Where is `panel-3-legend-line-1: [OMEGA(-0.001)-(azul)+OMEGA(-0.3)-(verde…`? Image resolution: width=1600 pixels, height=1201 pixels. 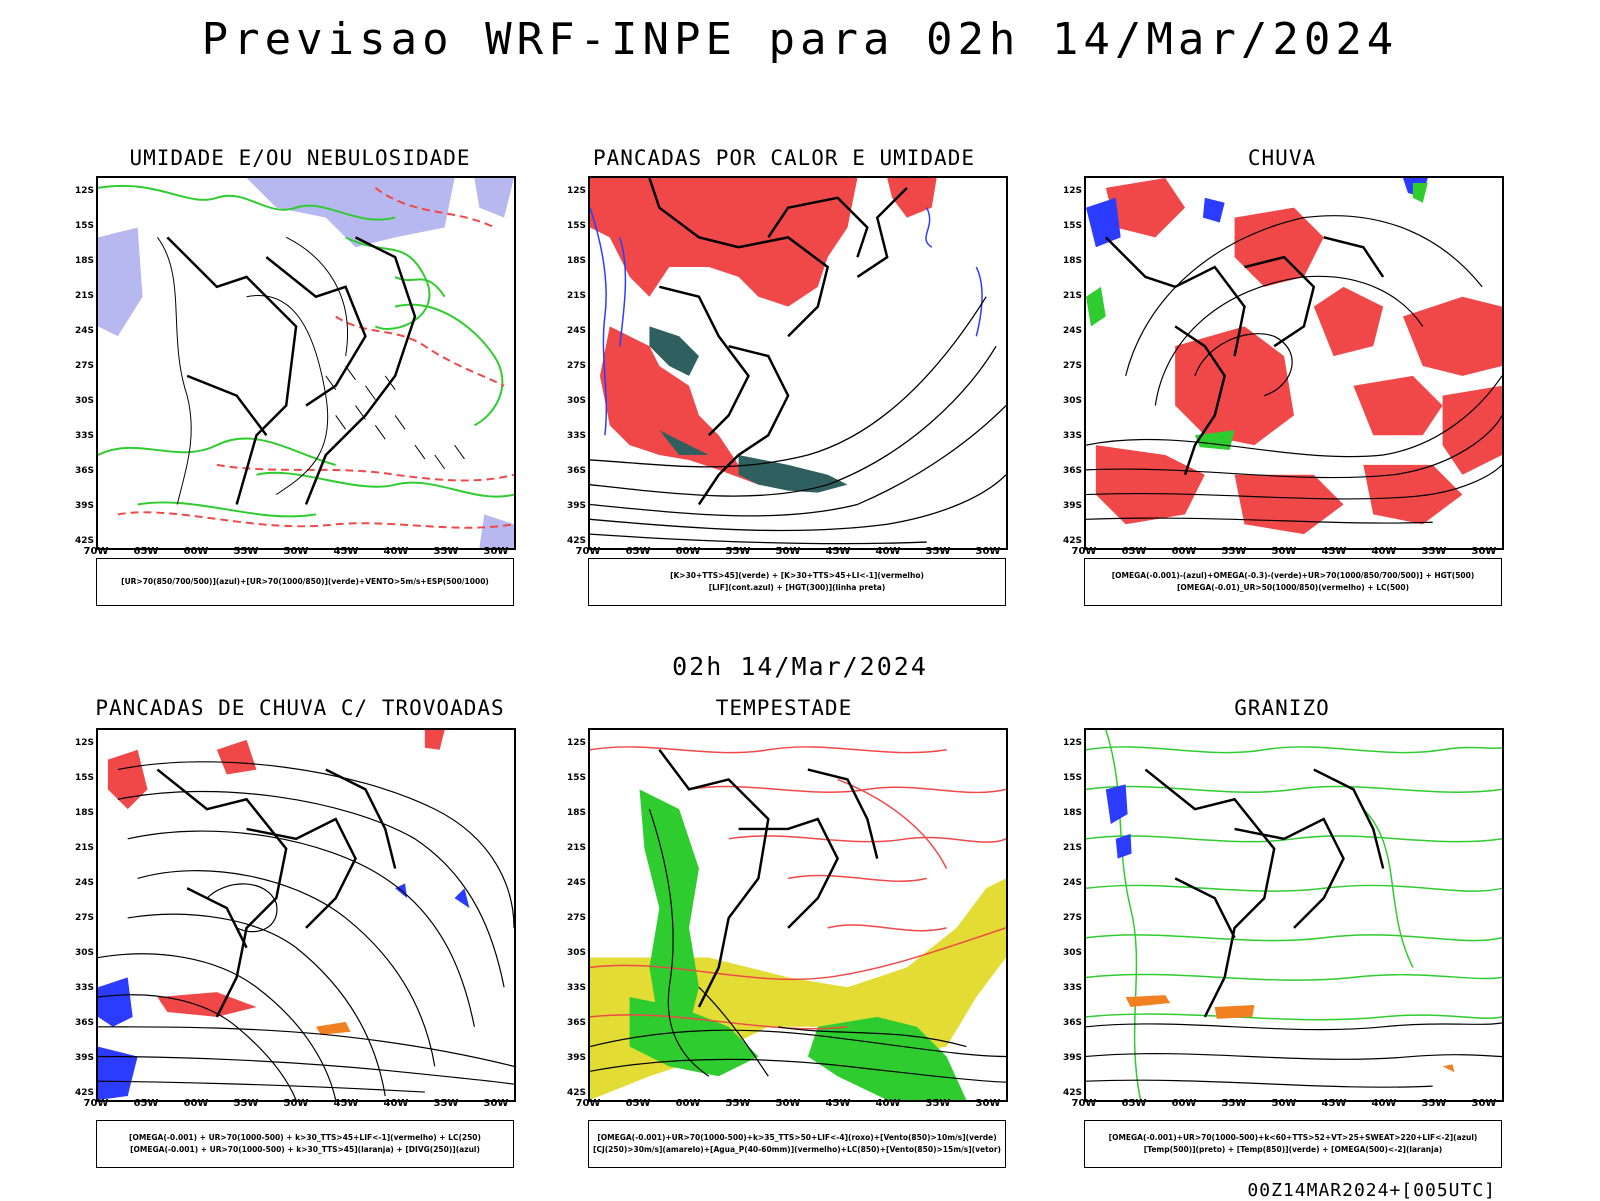
panel-3-legend-line-1: [OMEGA(-0.001)-(azul)+OMEGA(-0.3)-(verde… is located at coordinates (1293, 575).